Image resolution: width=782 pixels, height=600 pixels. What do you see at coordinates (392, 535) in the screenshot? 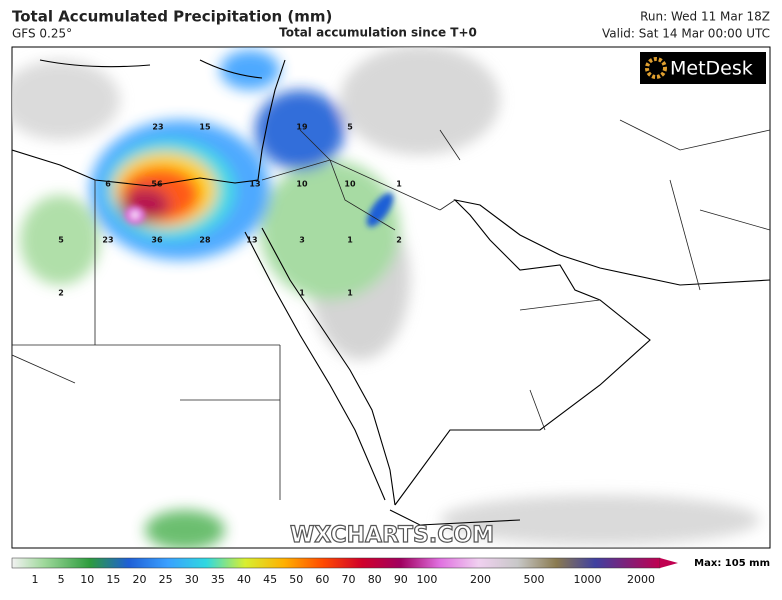
I see `watermark: WXCHARTS.COM` at bounding box center [392, 535].